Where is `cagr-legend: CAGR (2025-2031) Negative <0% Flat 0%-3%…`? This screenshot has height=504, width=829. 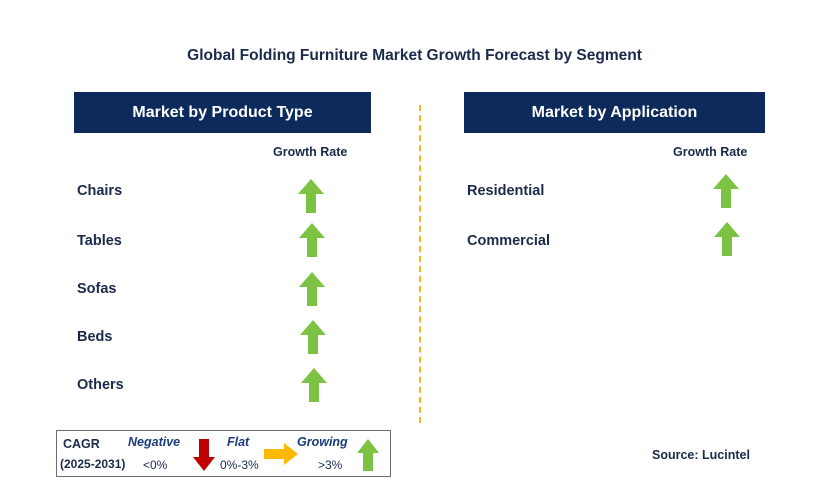
cagr-legend: CAGR (2025-2031) Negative <0% Flat 0%-3%… is located at coordinates (223, 453).